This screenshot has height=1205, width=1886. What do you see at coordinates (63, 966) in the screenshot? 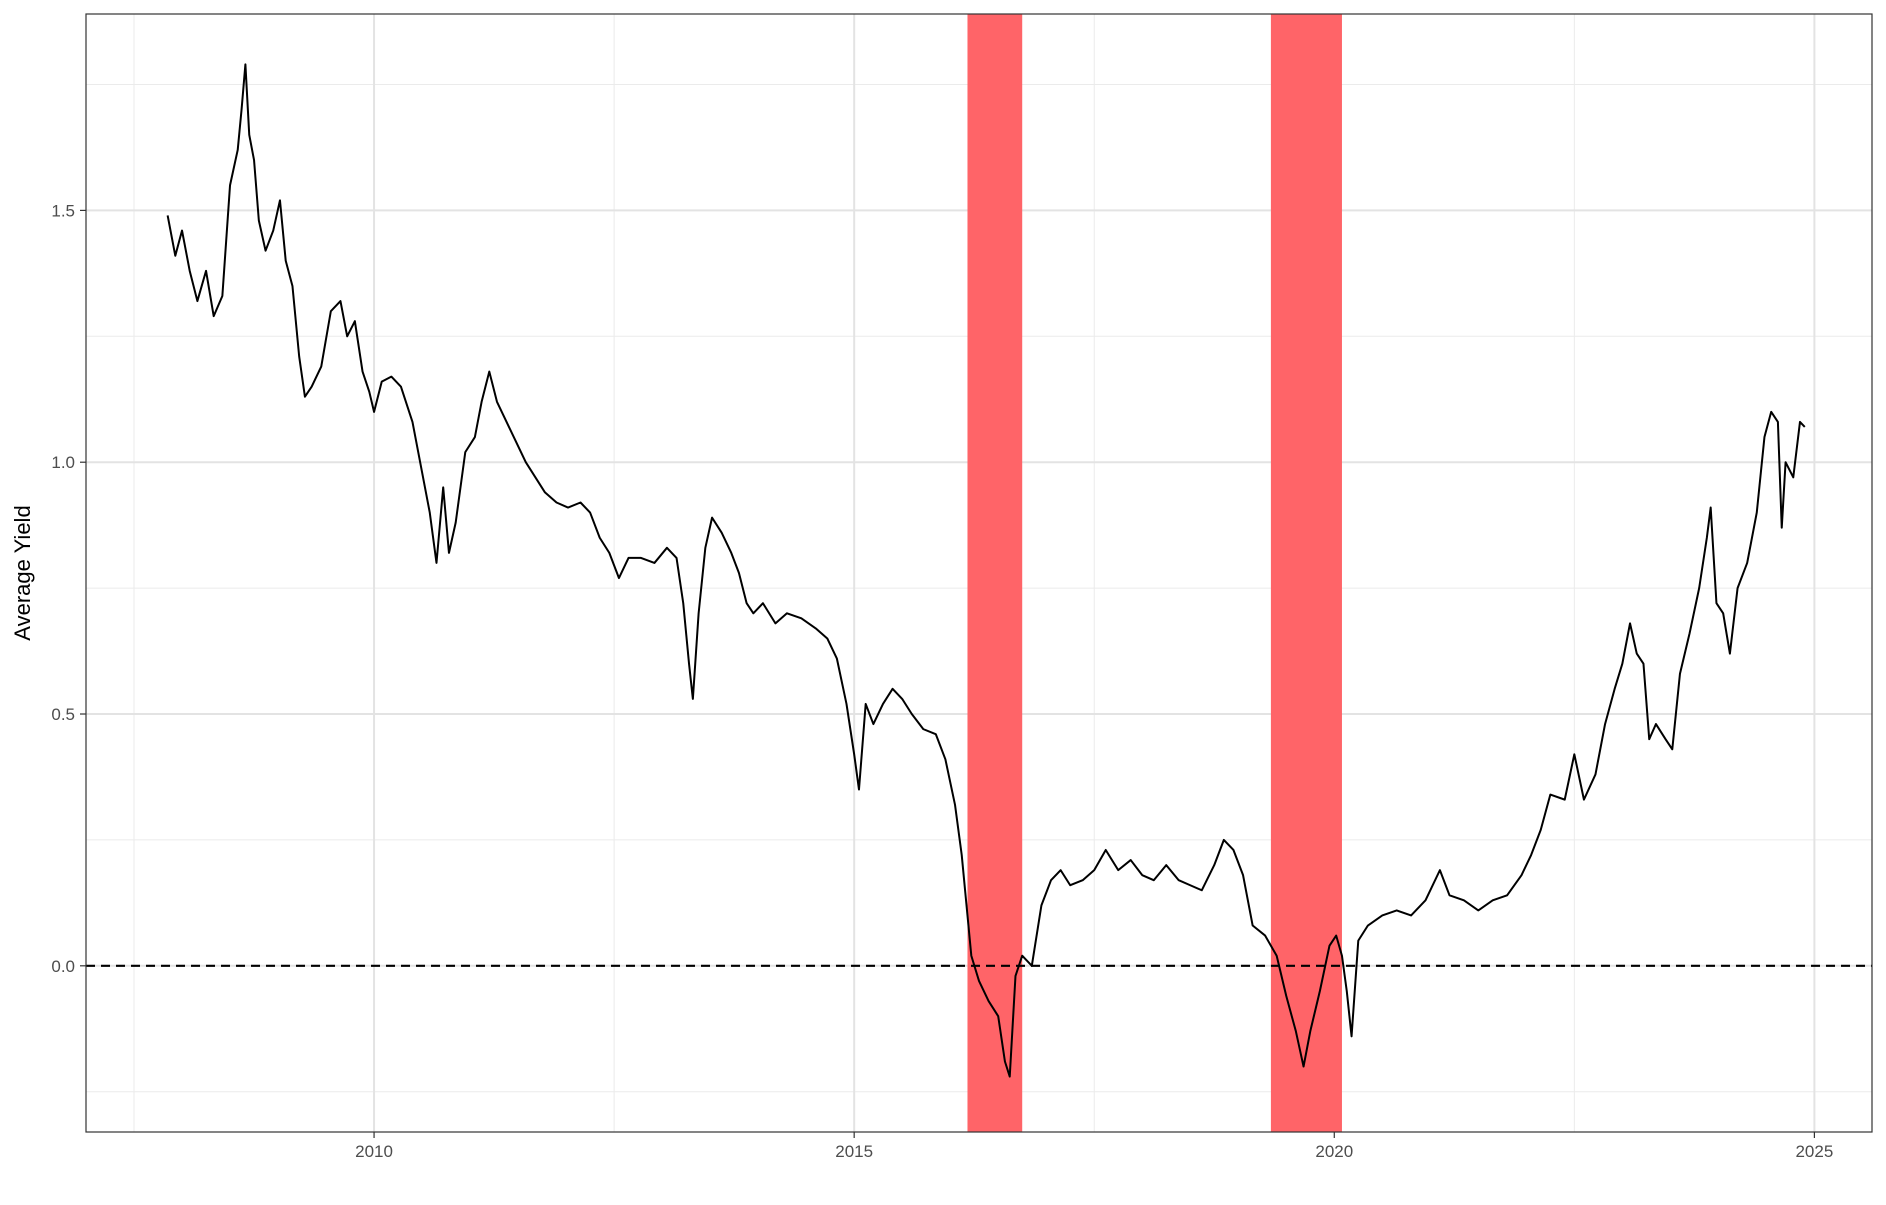
I see `y-tick-label: 0.0` at bounding box center [63, 966].